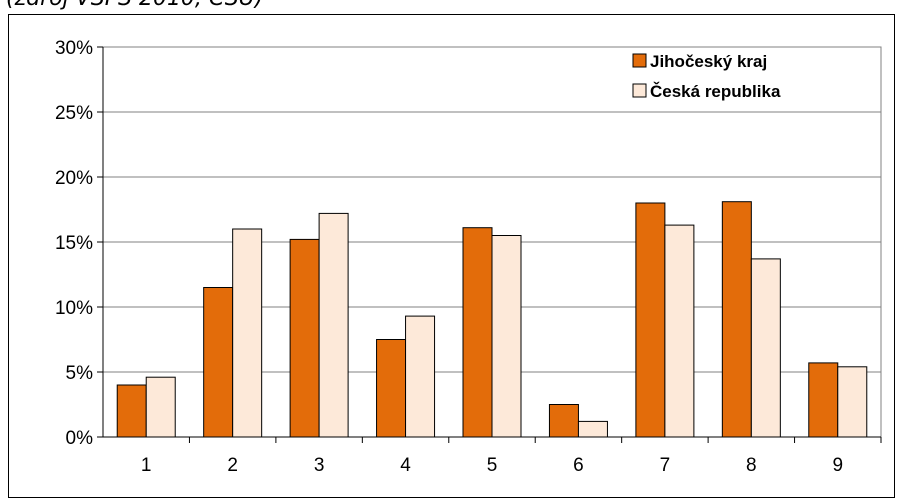 This screenshot has height=499, width=897. I want to click on x-tick-label: 3, so click(319, 465).